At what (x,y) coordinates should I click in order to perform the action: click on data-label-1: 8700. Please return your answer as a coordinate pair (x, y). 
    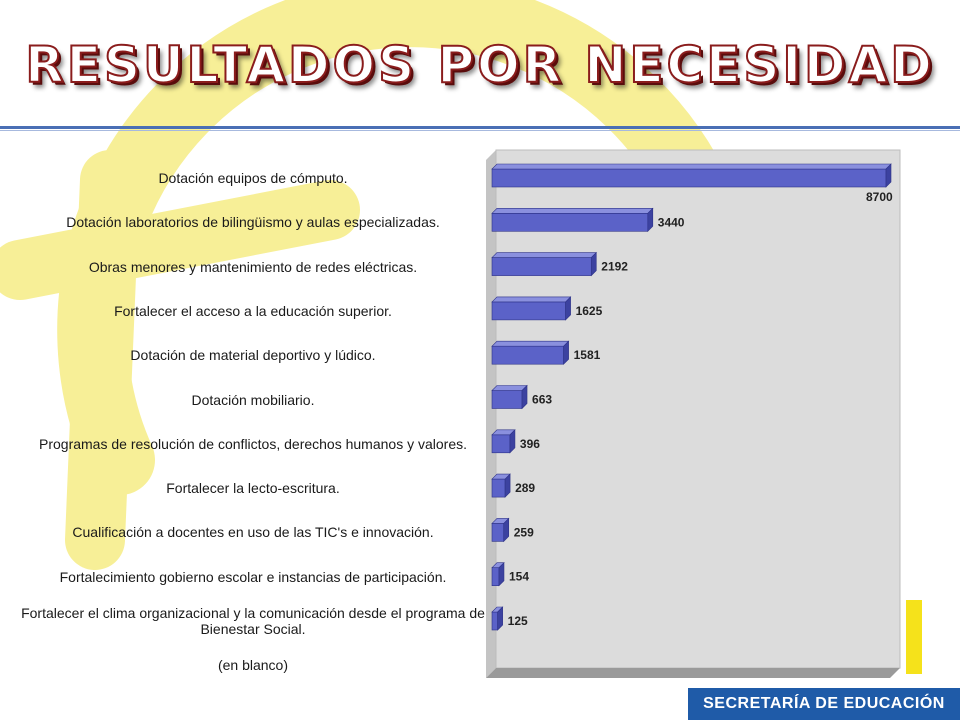
    Looking at the image, I should click on (879, 197).